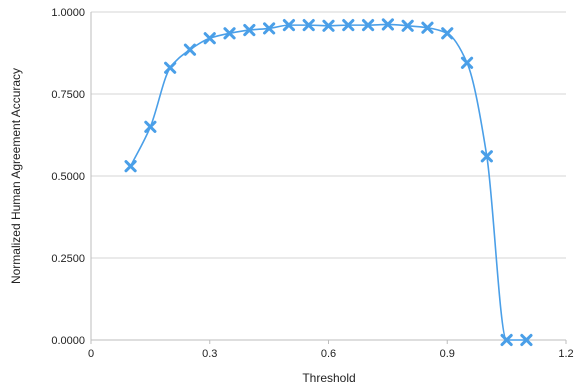 The height and width of the screenshot is (388, 576). I want to click on y-tick-label: 0.0000, so click(68, 341).